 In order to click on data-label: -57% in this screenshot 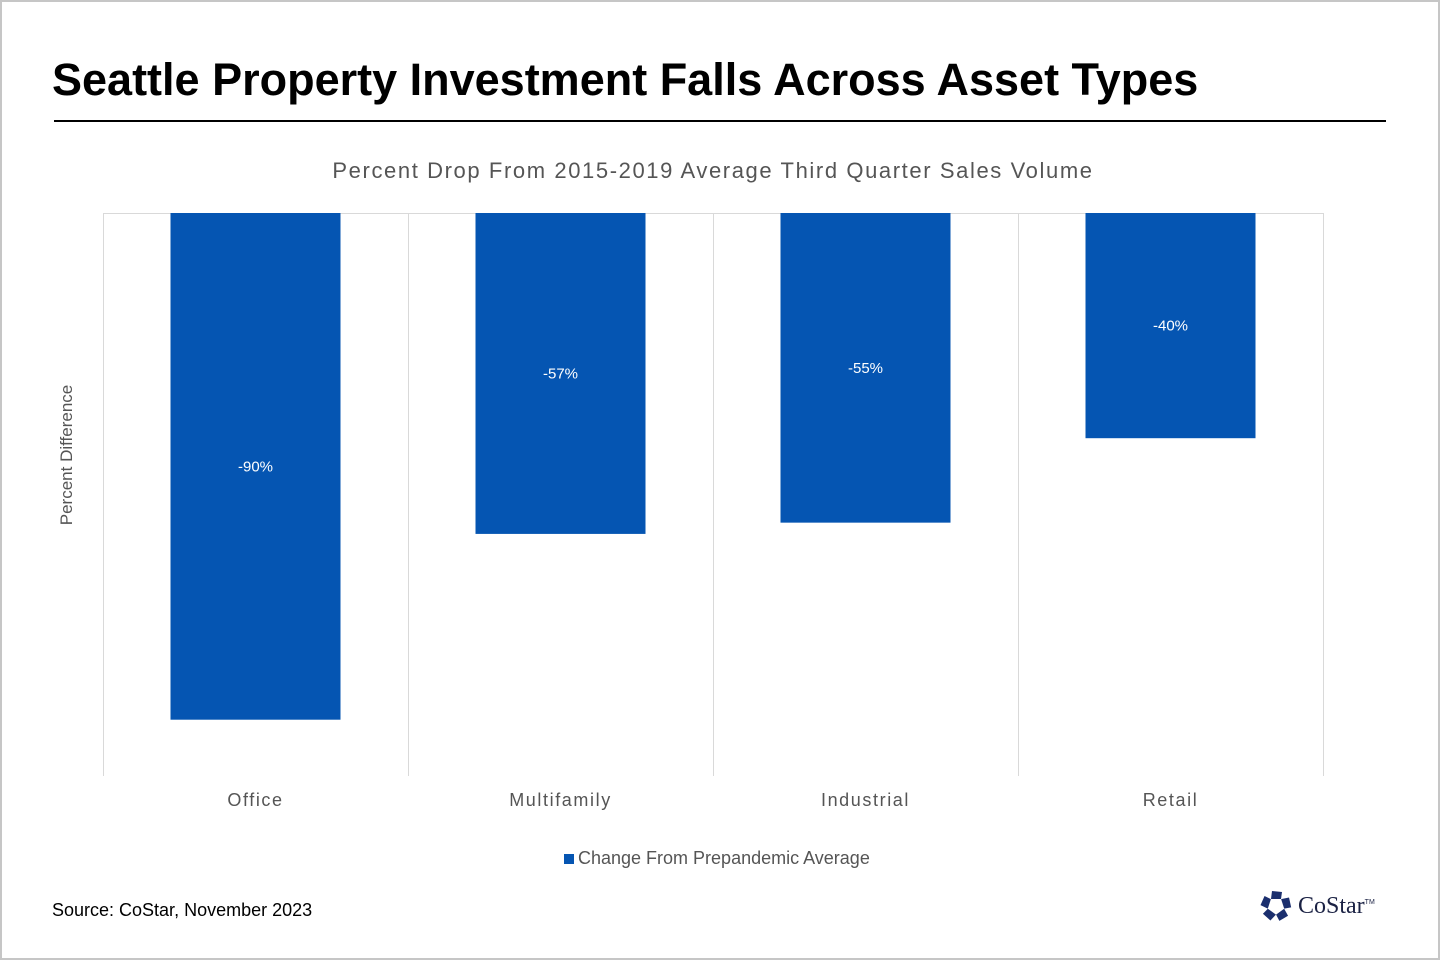, I will do `click(560, 373)`.